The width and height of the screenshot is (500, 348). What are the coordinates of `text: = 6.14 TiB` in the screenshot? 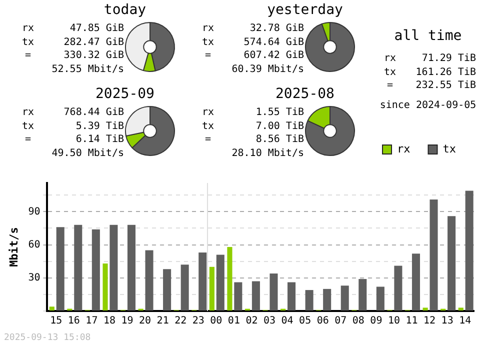 It's located at (74, 139).